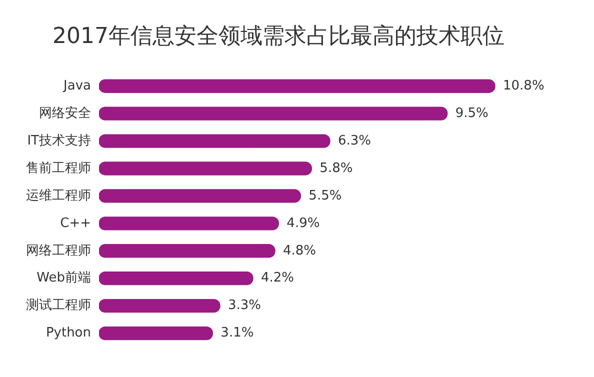 The height and width of the screenshot is (377, 594). Describe the element at coordinates (355, 140) in the screenshot. I see `data-label: 6.3%` at that location.